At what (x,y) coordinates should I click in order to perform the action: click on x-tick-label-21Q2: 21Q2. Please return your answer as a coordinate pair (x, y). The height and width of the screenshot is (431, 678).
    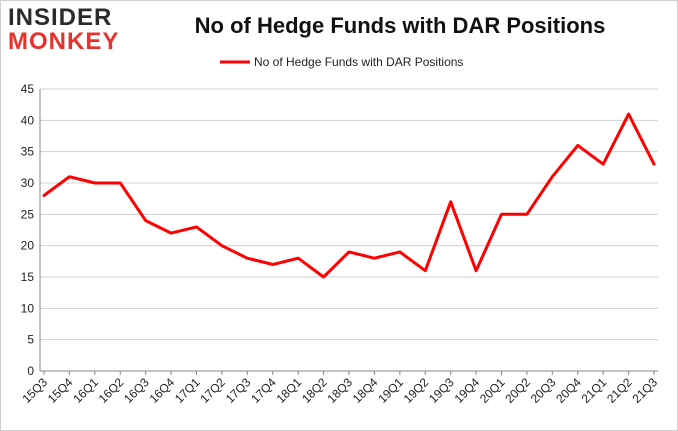
    Looking at the image, I should click on (619, 390).